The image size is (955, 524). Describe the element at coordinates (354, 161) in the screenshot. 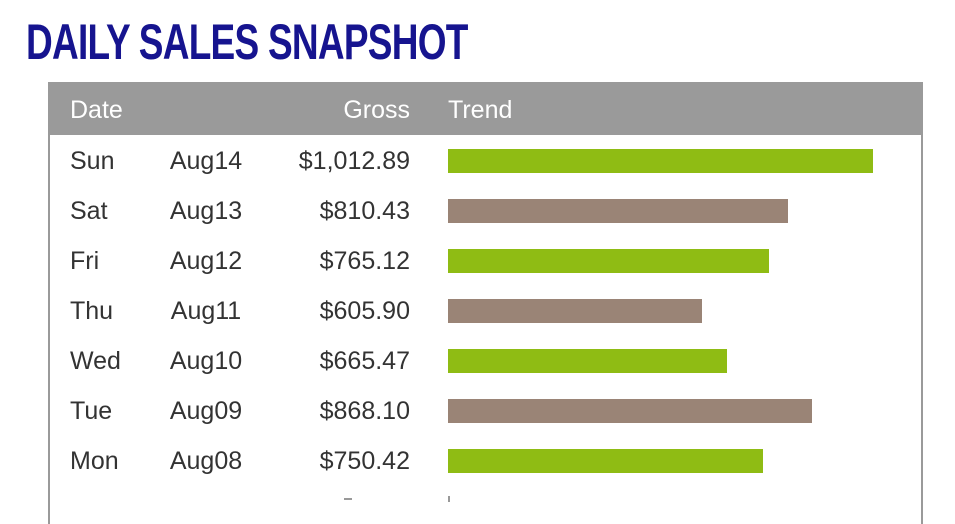

I see `row-gross: $1,012.89` at that location.